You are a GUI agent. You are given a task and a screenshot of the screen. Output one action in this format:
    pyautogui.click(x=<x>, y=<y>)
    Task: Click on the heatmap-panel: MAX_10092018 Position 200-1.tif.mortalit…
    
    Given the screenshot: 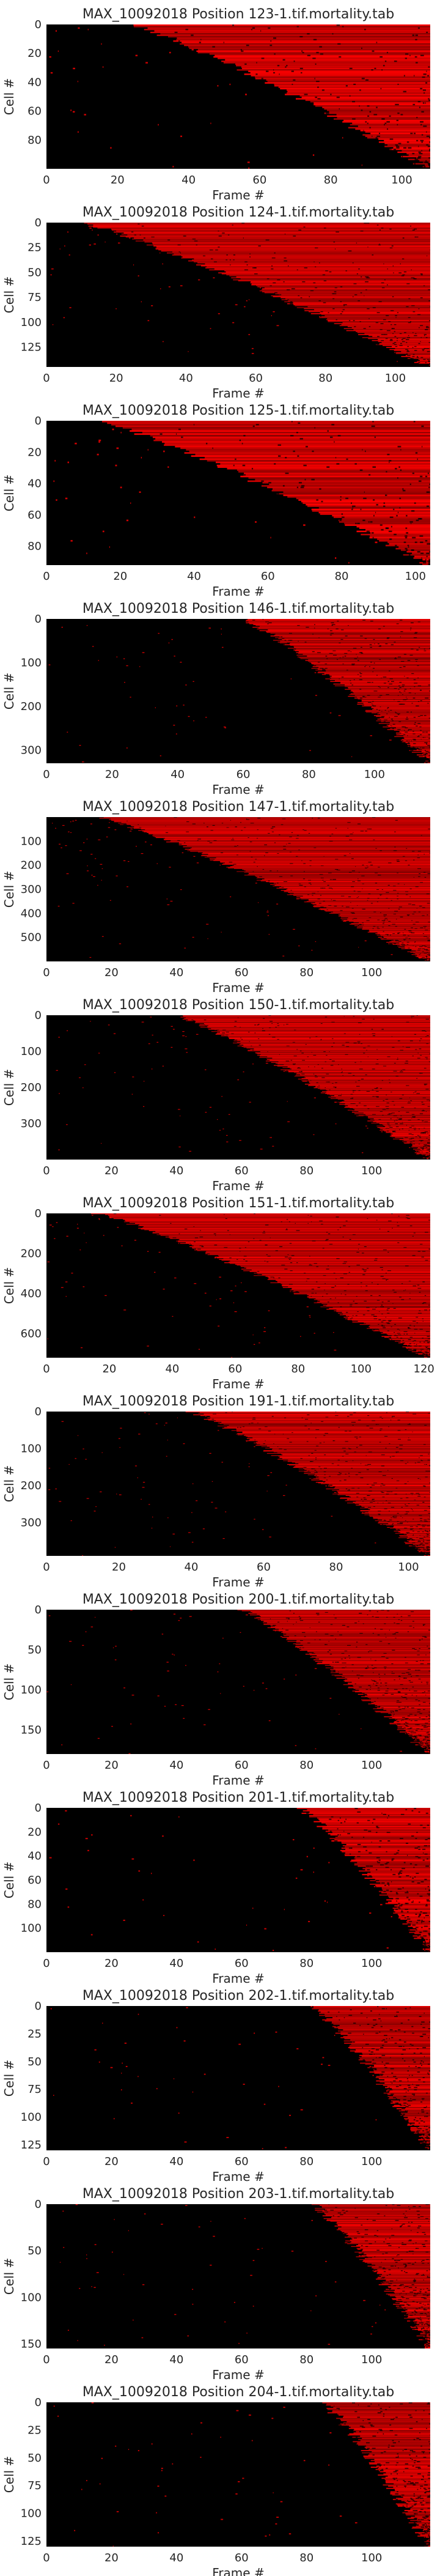 What is the action you would take?
    pyautogui.click(x=216, y=1690)
    